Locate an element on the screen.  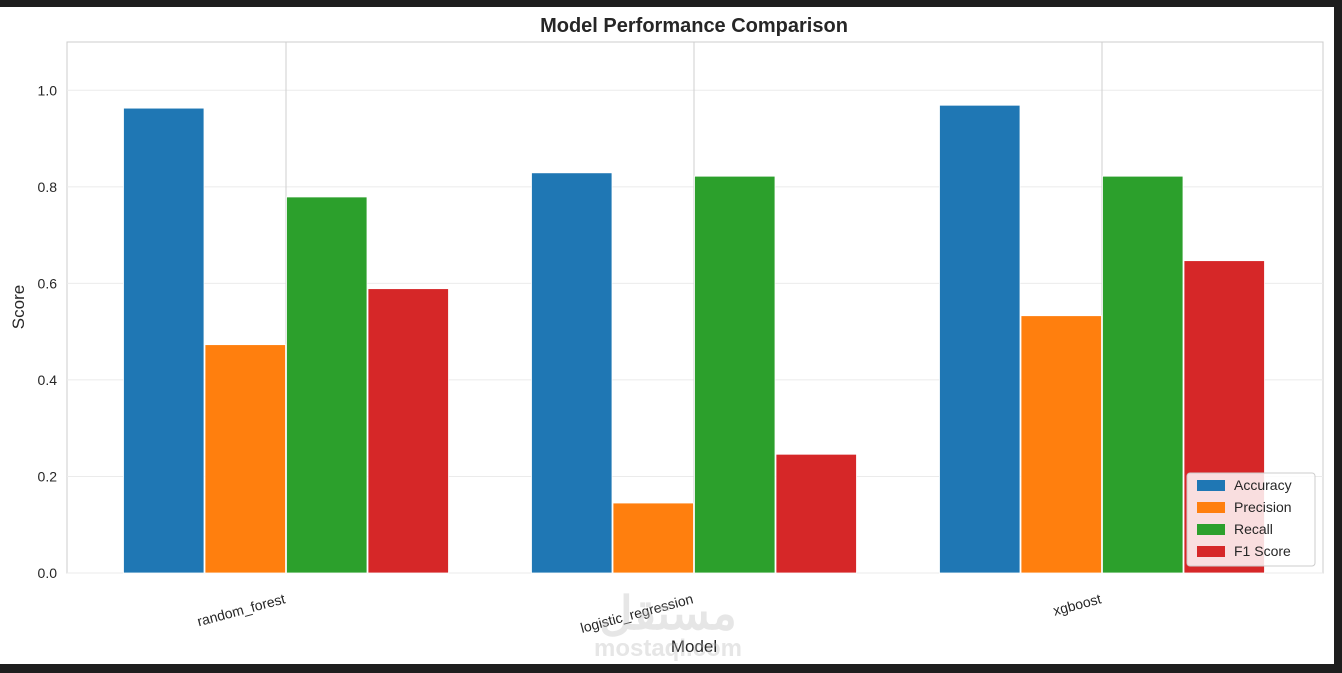
legend-box is located at coordinates (1251, 519).